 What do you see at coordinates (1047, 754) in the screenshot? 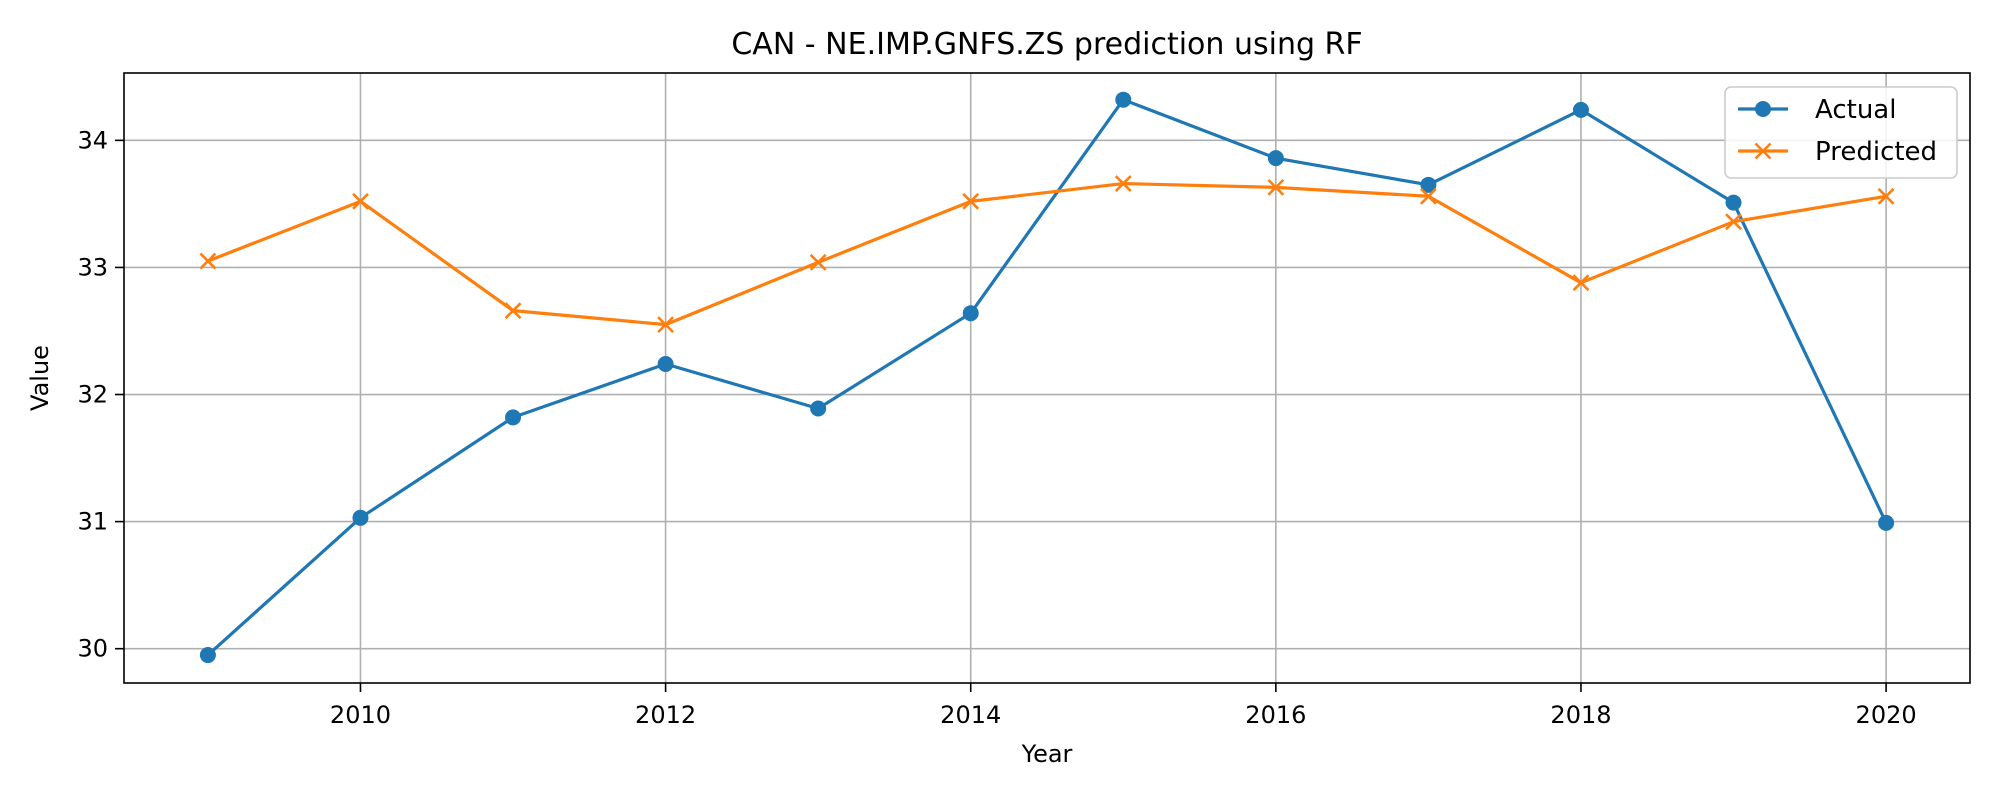
I see `x-axis-label: Year` at bounding box center [1047, 754].